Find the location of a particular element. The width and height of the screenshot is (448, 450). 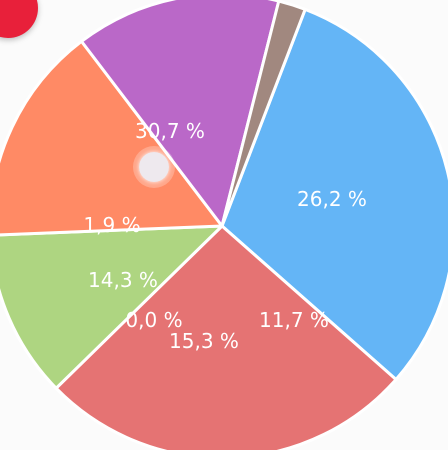

slice-label-4: 15,3 % is located at coordinates (204, 341).